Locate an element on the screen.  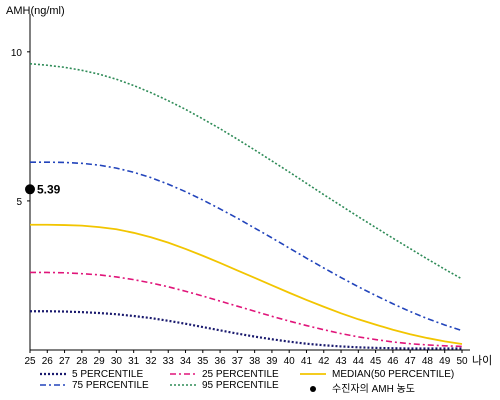
x-tick-label: 27 is located at coordinates (65, 361).